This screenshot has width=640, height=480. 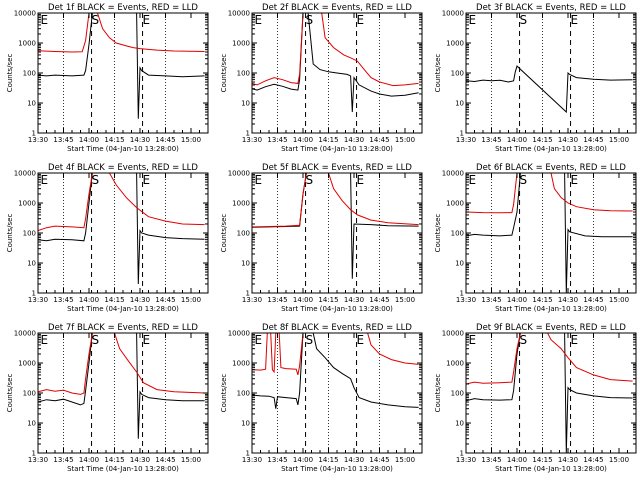 What do you see at coordinates (123, 168) in the screenshot?
I see `panel-title: Det 4f BLACK = Events, RED = LLD` at bounding box center [123, 168].